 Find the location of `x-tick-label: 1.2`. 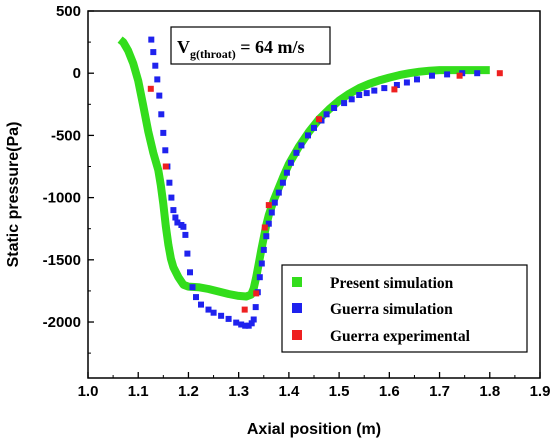

x-tick-label: 1.2 is located at coordinates (188, 391).